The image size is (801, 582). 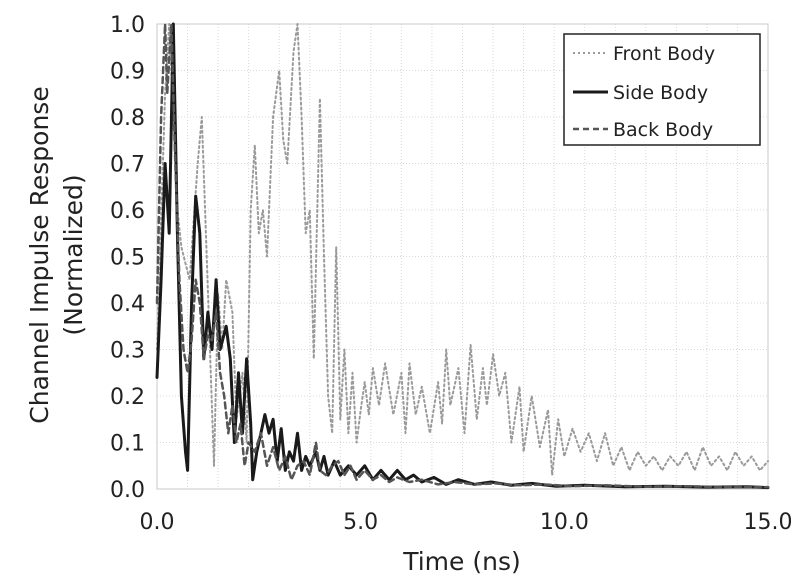 I want to click on x-tick-label: 5.0, so click(x=360, y=522).